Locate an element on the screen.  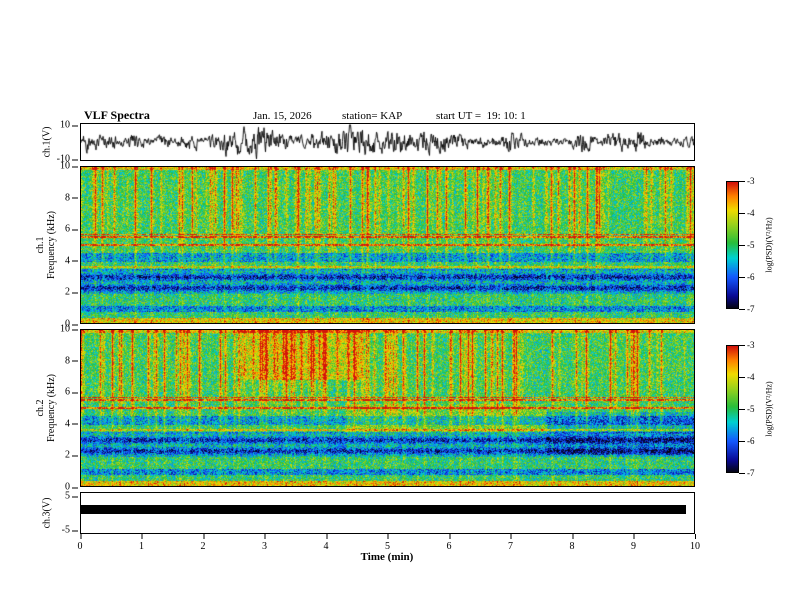
colorbar-1-ticks-label: -5 is located at coordinates (747, 245).